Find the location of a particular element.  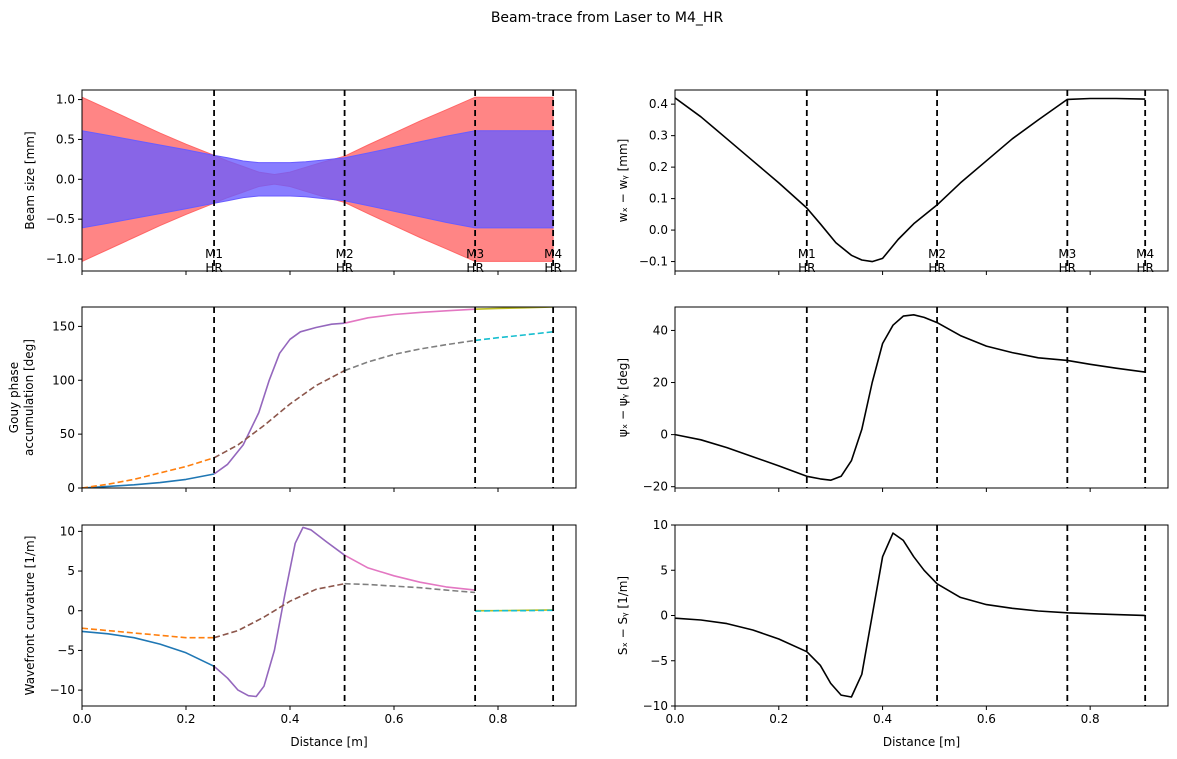

subplot-psi_diff: −20 0 20 40 ψₓ − ψᵧ [deg] is located at coordinates (892, 400).